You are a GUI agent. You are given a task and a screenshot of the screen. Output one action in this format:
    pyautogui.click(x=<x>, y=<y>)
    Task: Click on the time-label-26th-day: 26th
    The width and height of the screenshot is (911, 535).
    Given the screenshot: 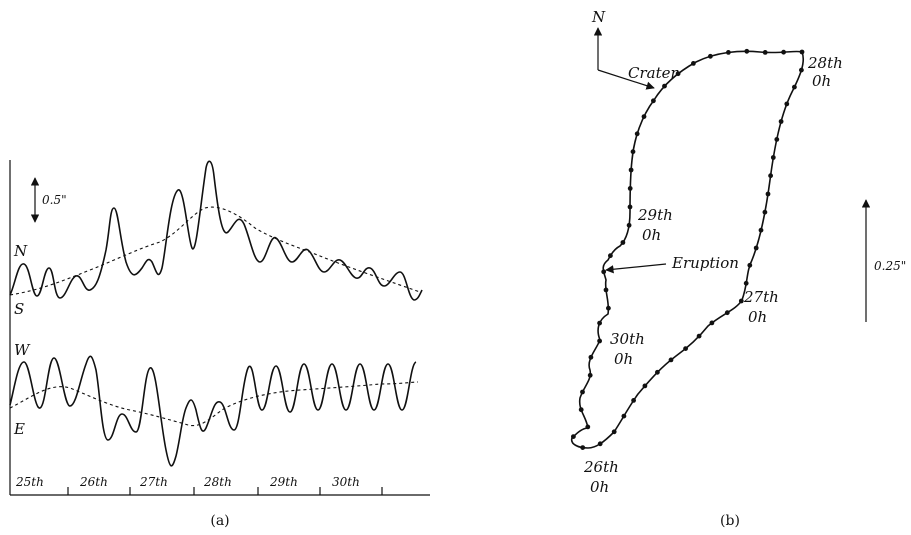 What is the action you would take?
    pyautogui.click(x=601, y=467)
    